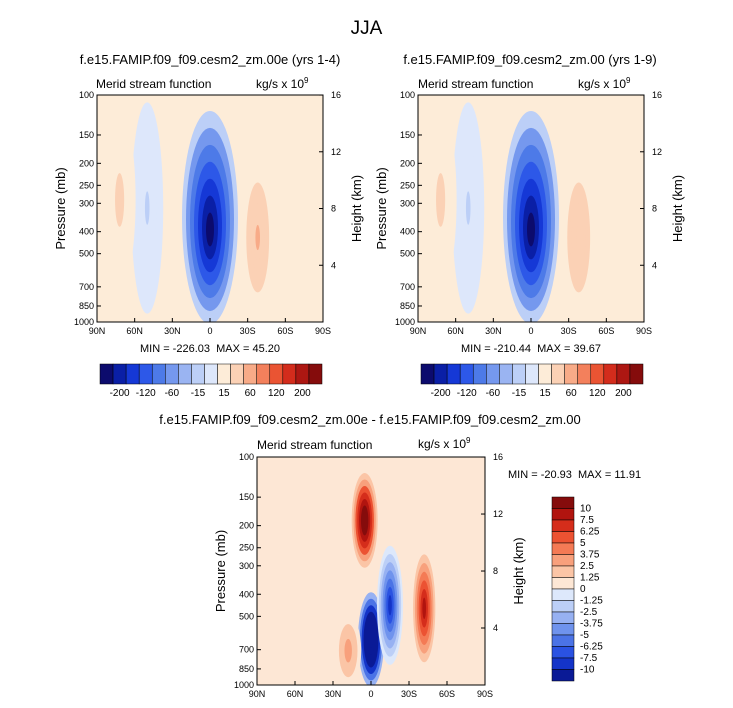 This screenshot has height=708, width=733. I want to click on x-tick-label: 90N, so click(418, 331).